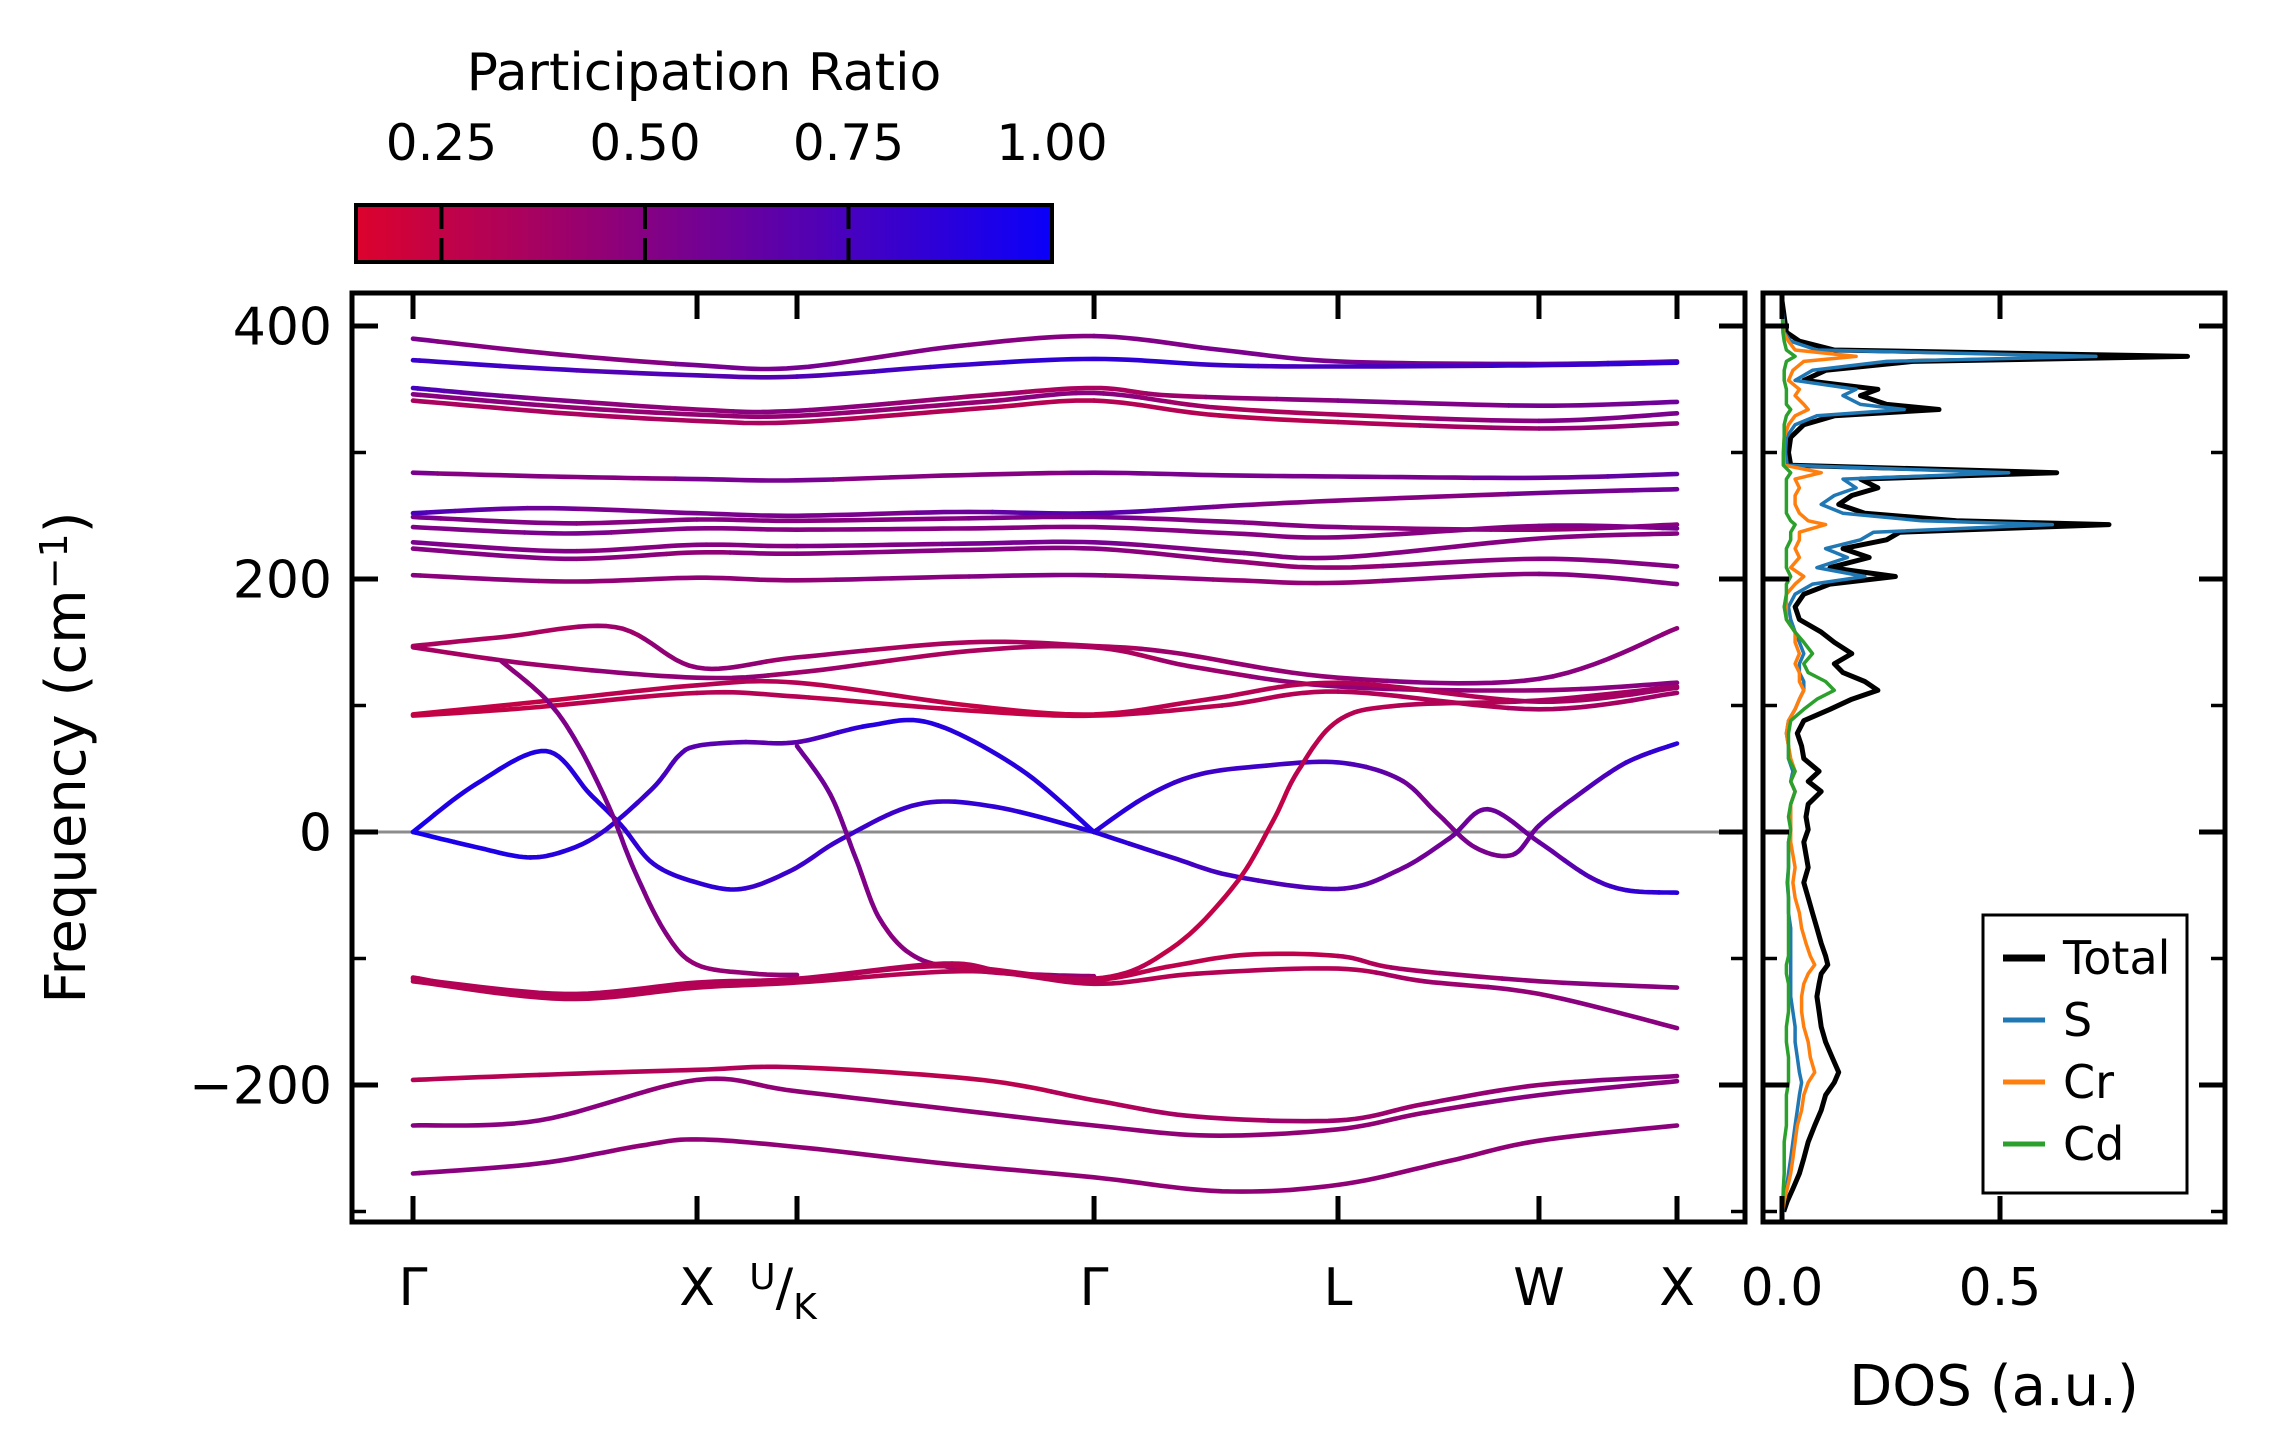  I want to click on dos-curve-cd, so click(1808, 756).